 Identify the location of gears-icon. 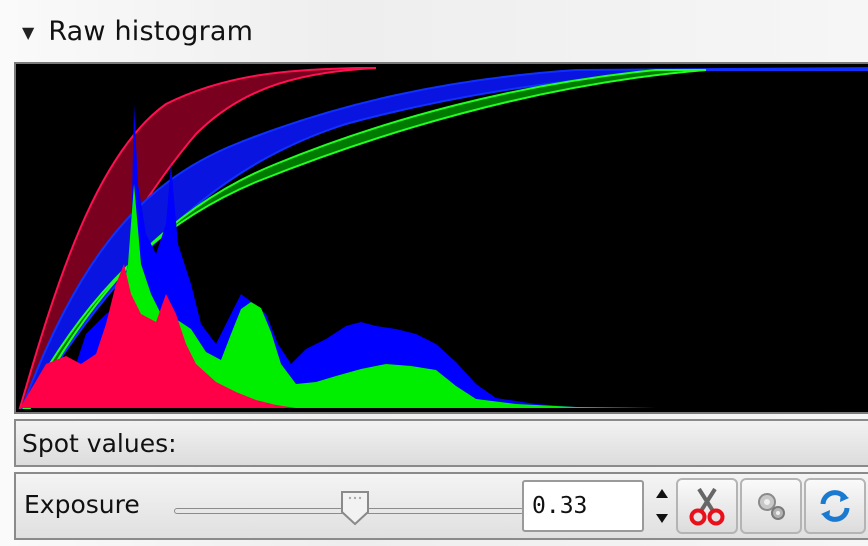
(771, 506).